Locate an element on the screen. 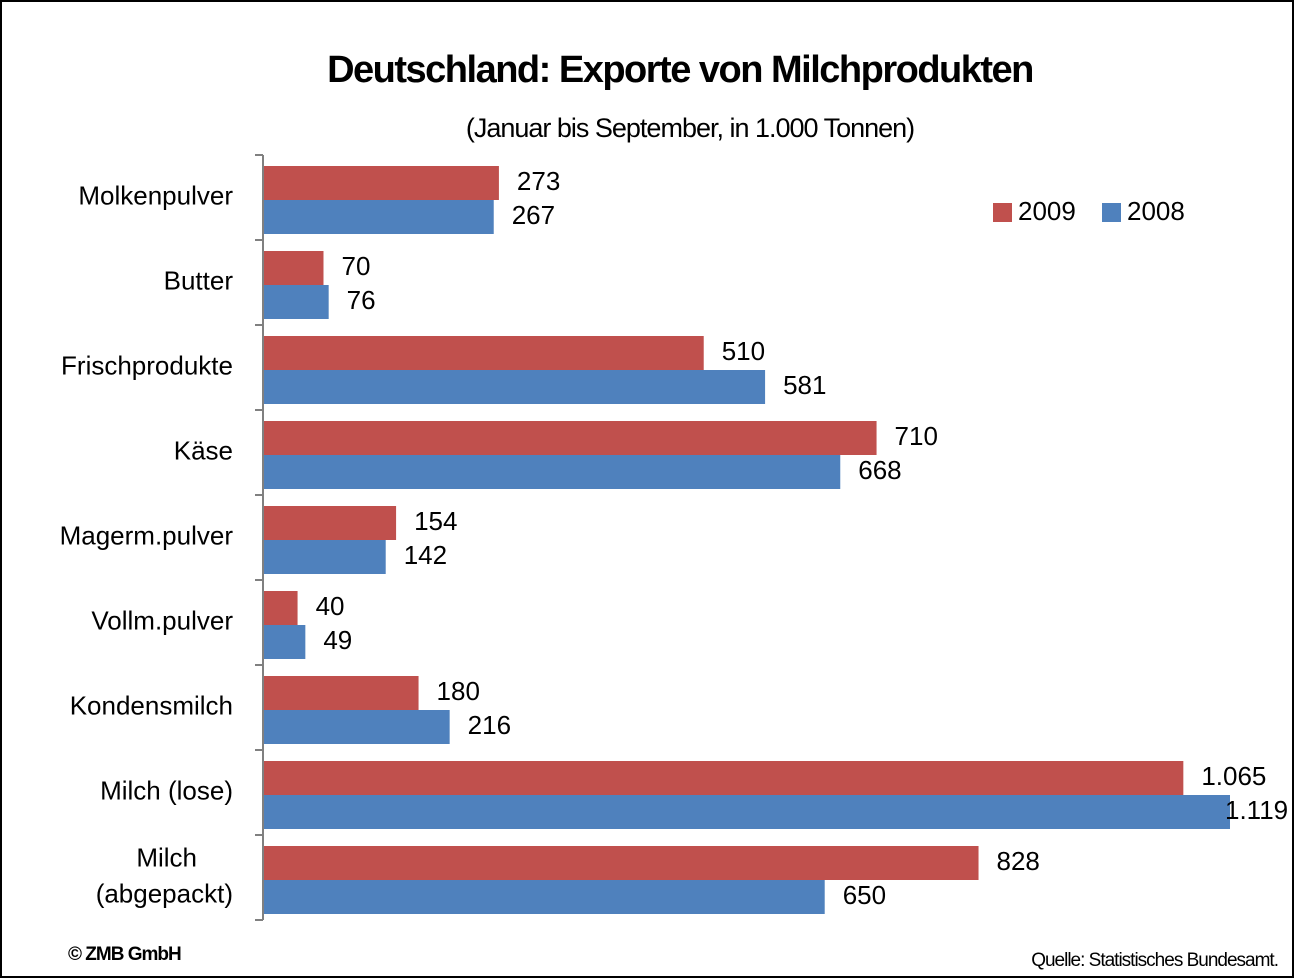  data-label: 70 is located at coordinates (355, 266).